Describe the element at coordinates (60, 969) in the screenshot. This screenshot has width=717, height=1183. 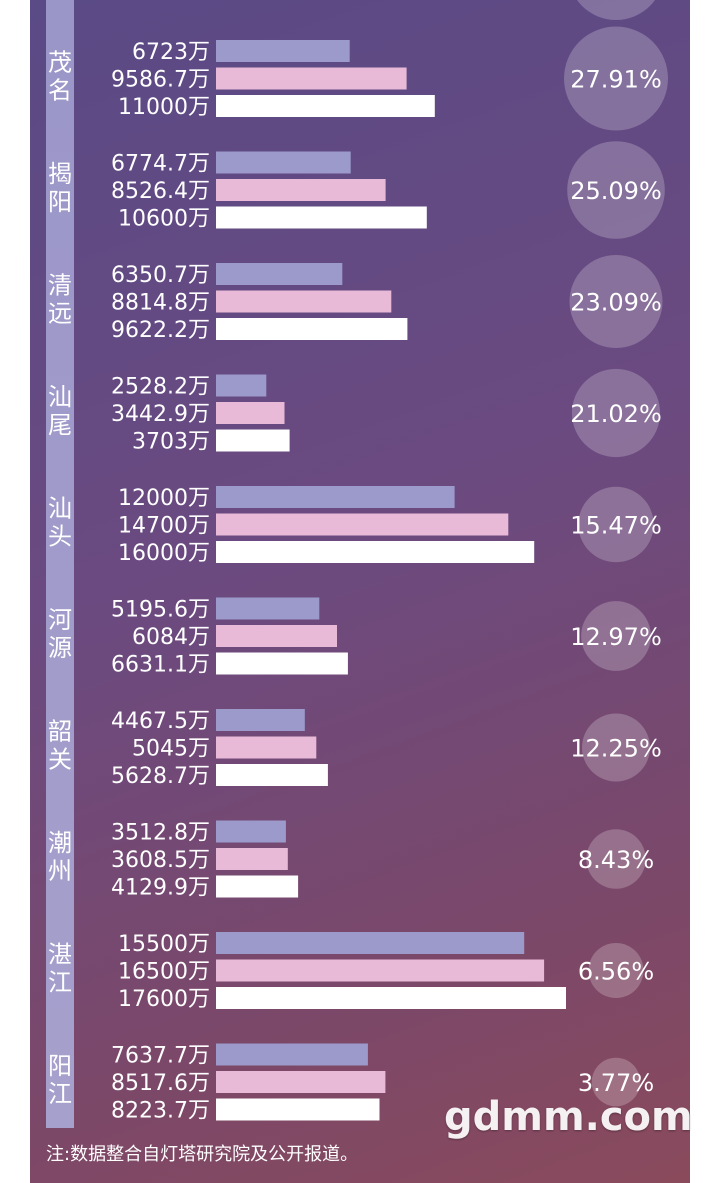
I see `city-label: 湛江` at that location.